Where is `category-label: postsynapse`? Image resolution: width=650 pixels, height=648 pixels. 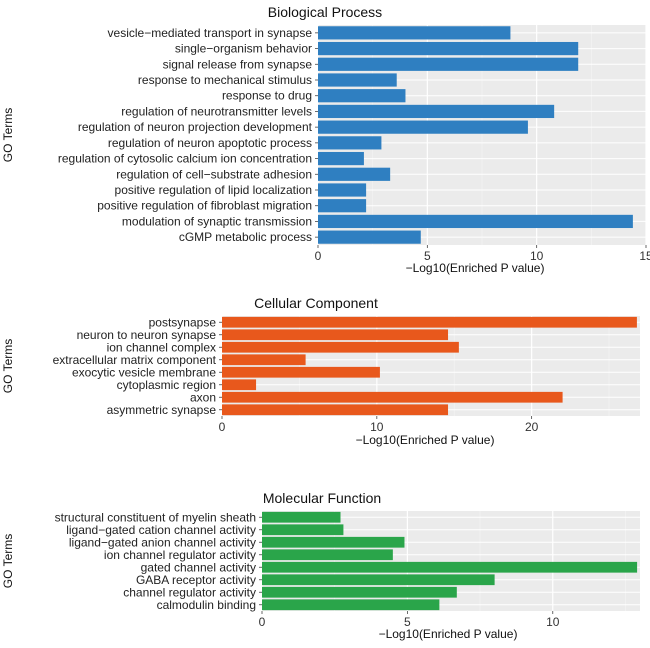 category-label: postsynapse is located at coordinates (183, 322).